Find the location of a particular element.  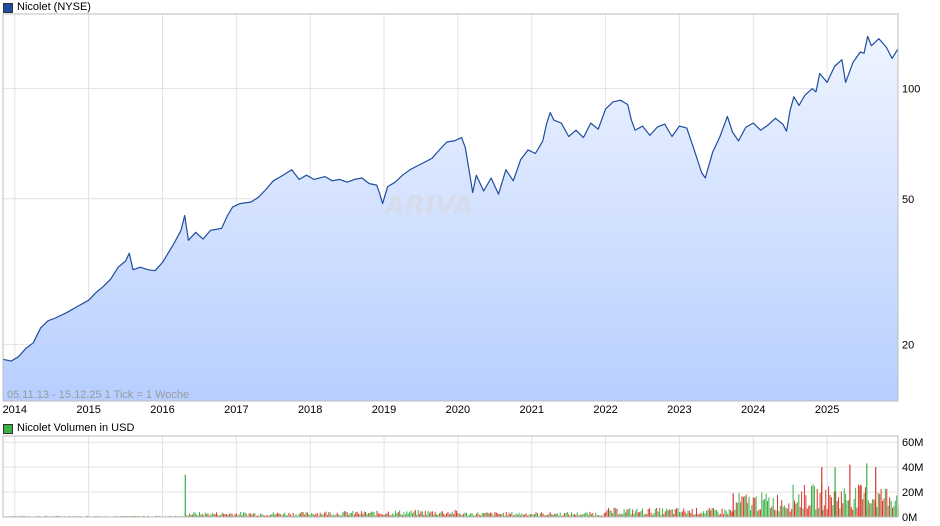

volume-y-tick-label: 60M is located at coordinates (912, 443).